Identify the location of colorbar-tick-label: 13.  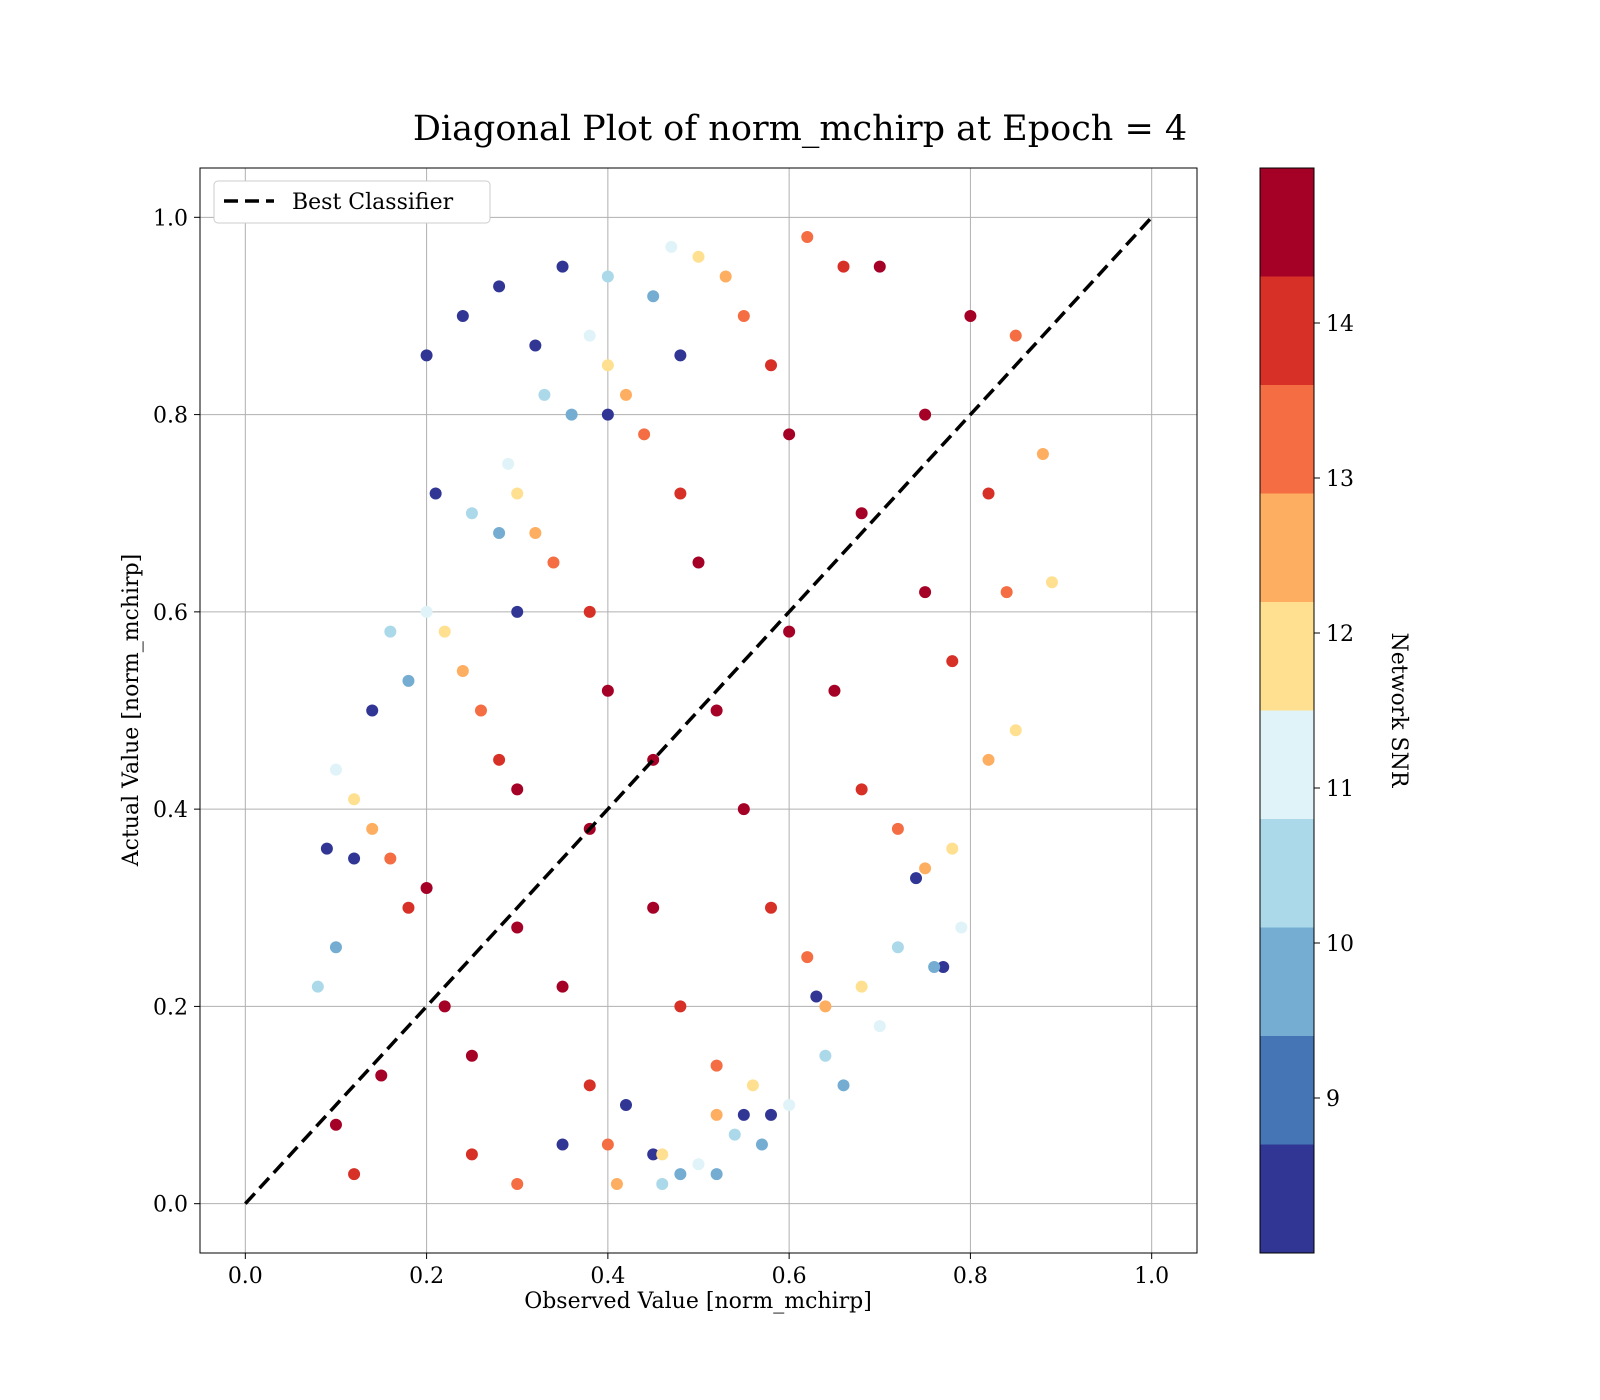
(1340, 479).